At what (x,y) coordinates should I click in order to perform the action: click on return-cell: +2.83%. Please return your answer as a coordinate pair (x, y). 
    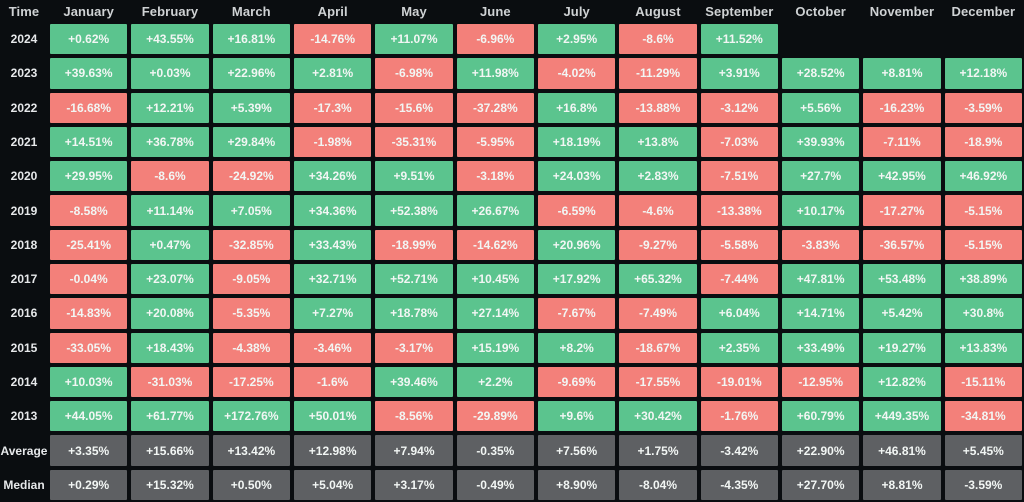
    Looking at the image, I should click on (658, 176).